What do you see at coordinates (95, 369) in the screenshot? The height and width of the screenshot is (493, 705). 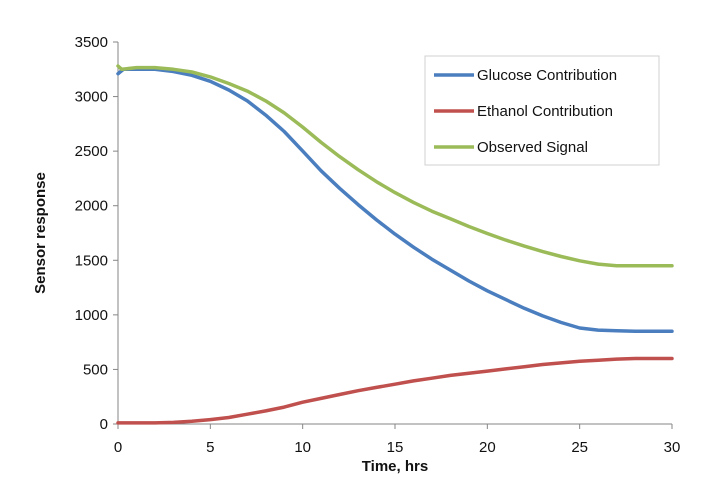 I see `y-tick-label: 500` at bounding box center [95, 369].